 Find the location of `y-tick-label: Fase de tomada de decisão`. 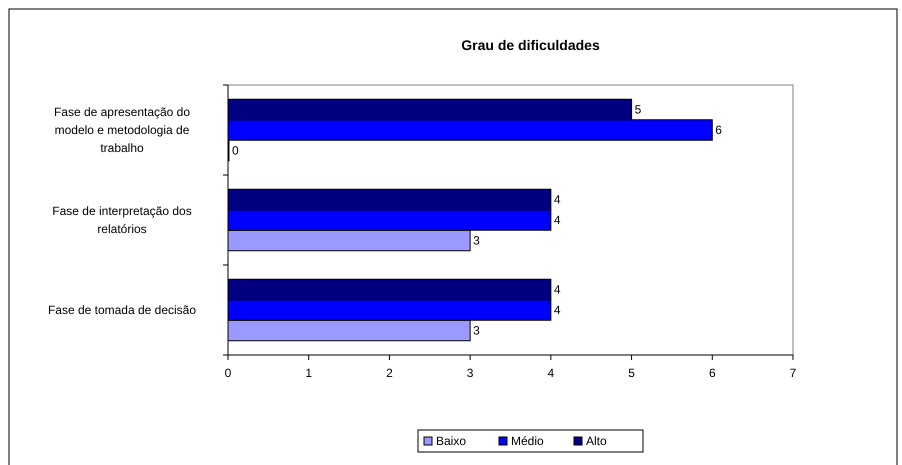

y-tick-label: Fase de tomada de decisão is located at coordinates (122, 310).